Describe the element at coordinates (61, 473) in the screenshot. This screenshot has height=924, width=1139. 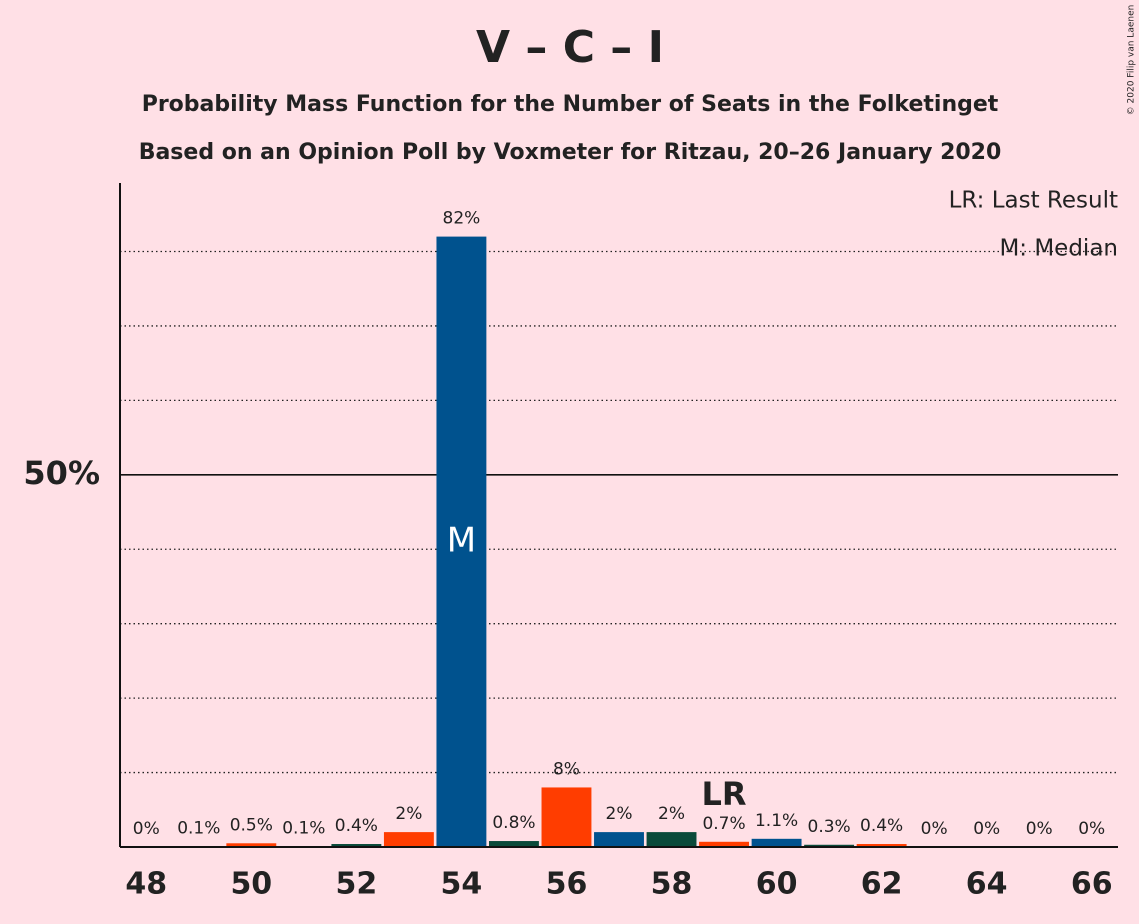
I see `y-tick-label: 50%` at that location.